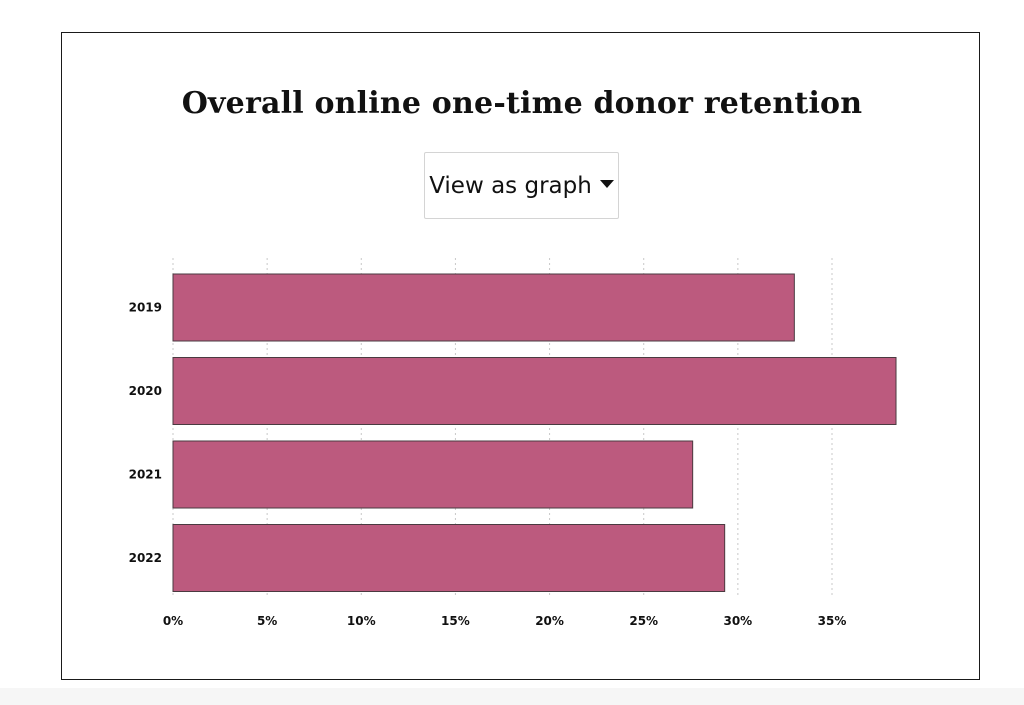 Image resolution: width=1024 pixels, height=705 pixels. What do you see at coordinates (145, 475) in the screenshot?
I see `y-tick-label: 2021` at bounding box center [145, 475].